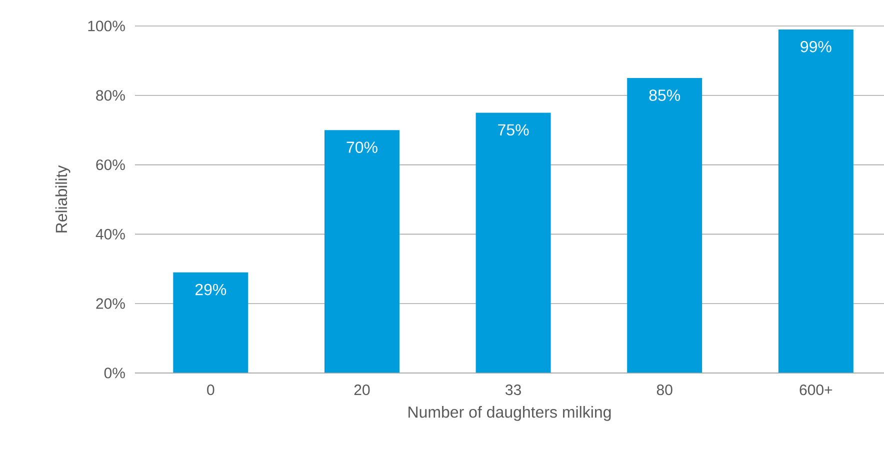  I want to click on x-tick-label: 33, so click(513, 390).